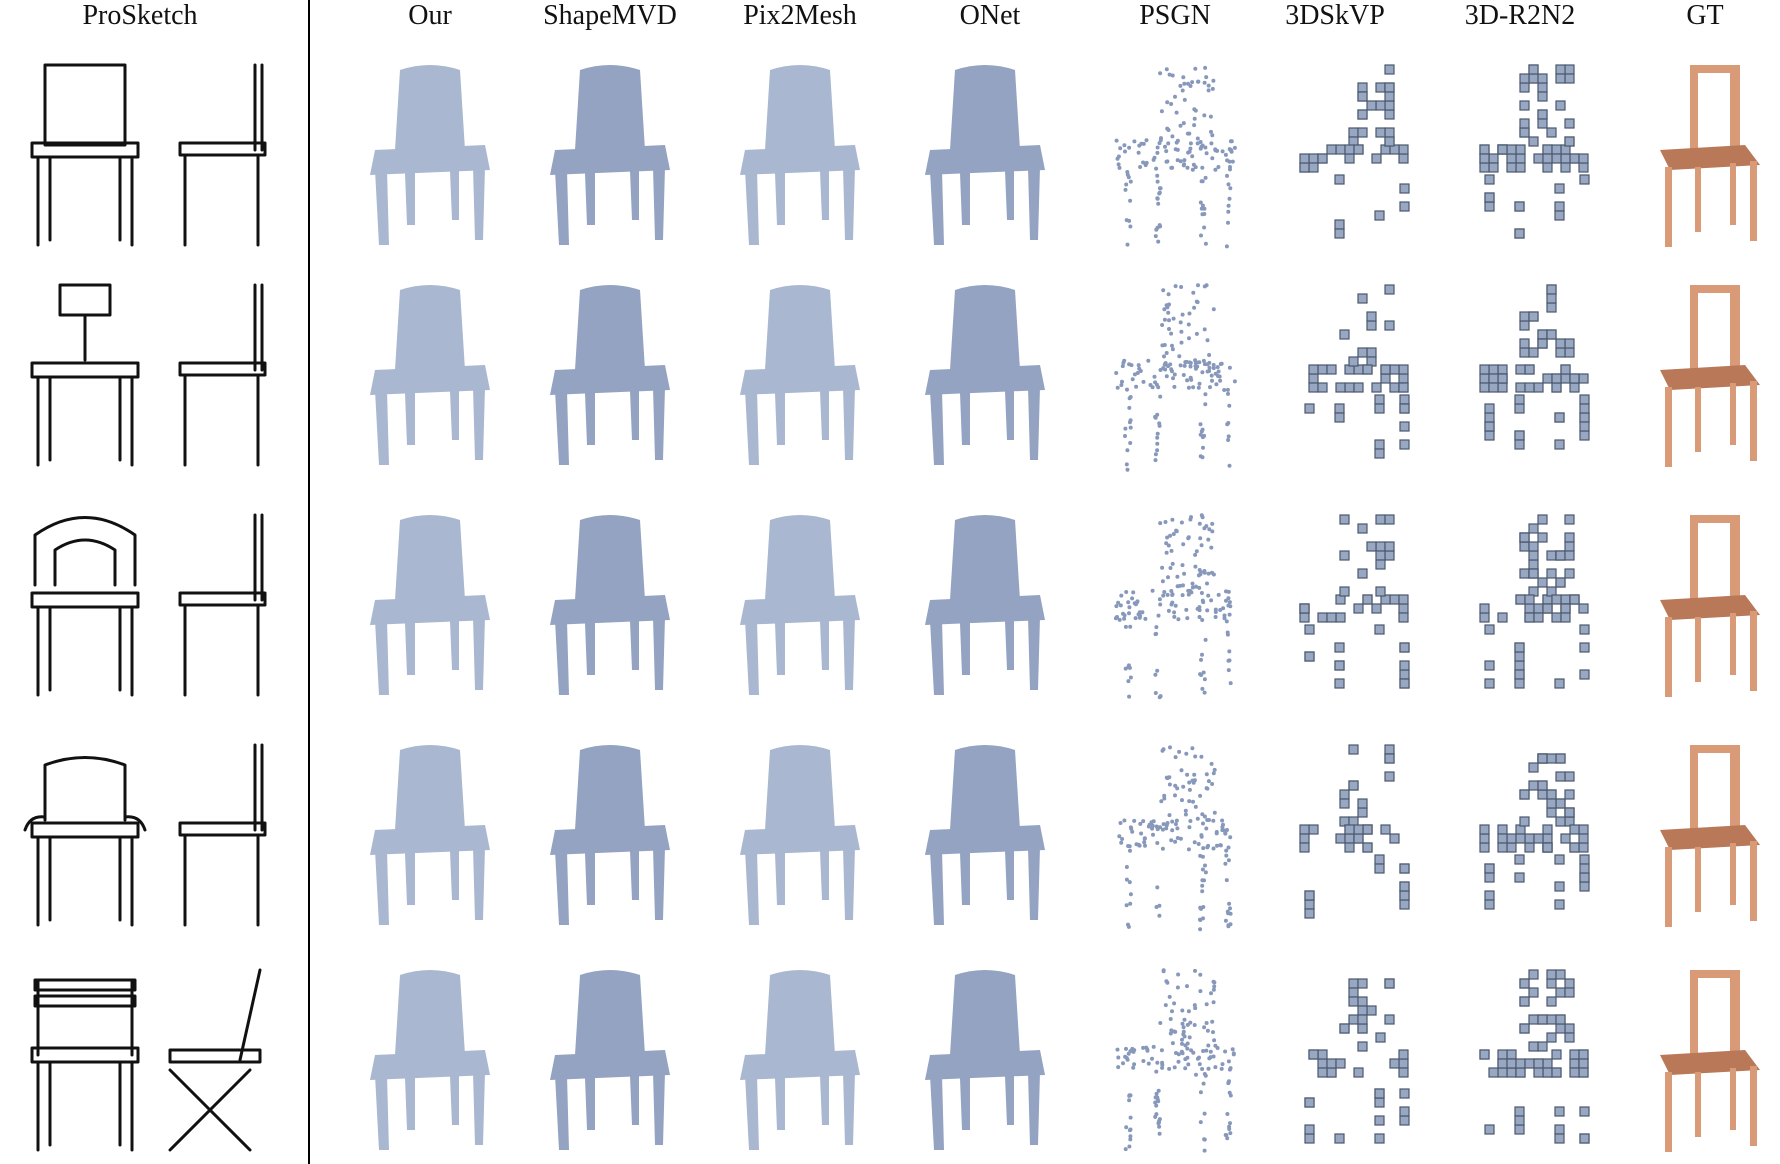  I want to click on header-pix2mesh: Pix2Mesh, so click(800, 15).